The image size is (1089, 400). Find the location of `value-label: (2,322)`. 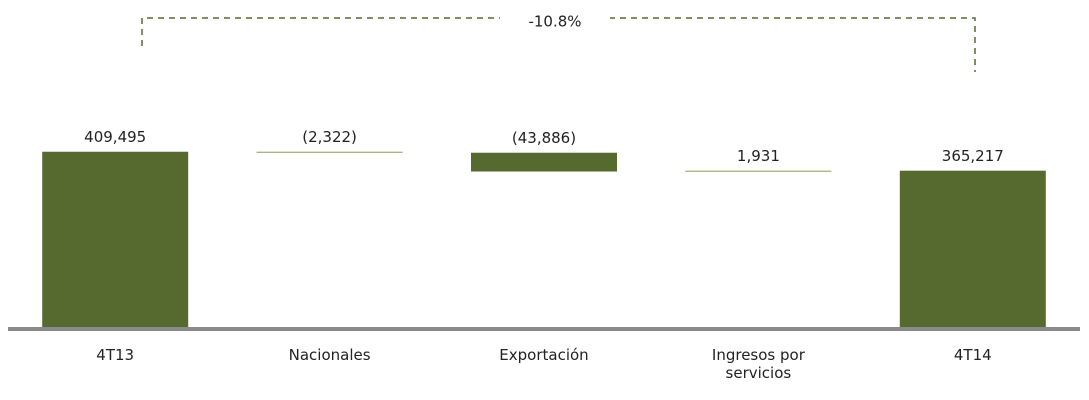

value-label: (2,322) is located at coordinates (329, 137).